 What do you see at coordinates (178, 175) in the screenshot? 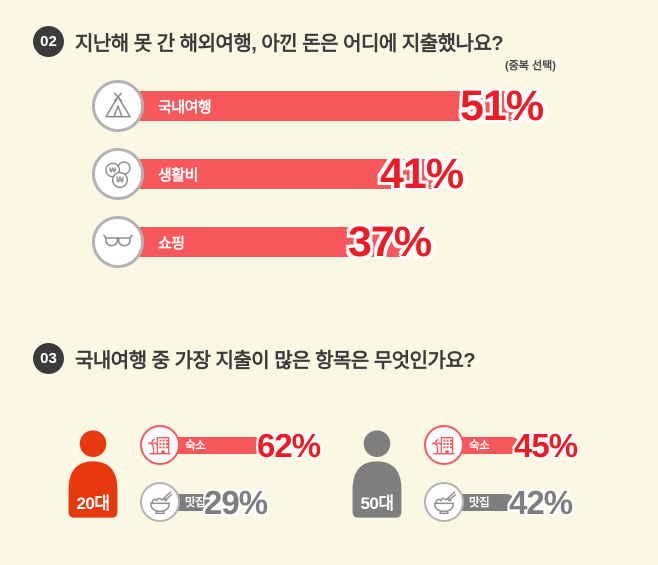
I see `bar-label: 생활비` at bounding box center [178, 175].